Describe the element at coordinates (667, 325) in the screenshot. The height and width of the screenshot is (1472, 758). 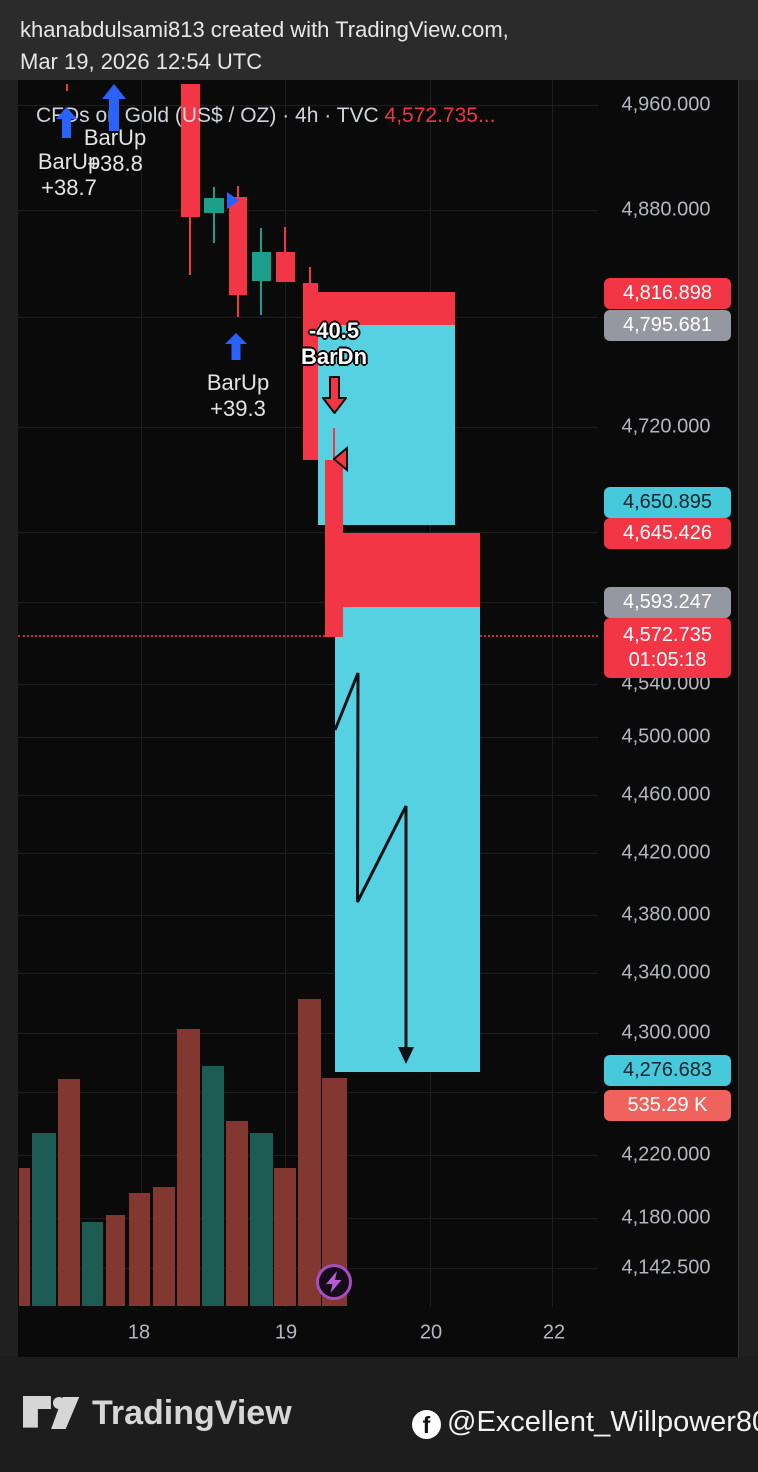
I see `price-badge: 4,795.681` at that location.